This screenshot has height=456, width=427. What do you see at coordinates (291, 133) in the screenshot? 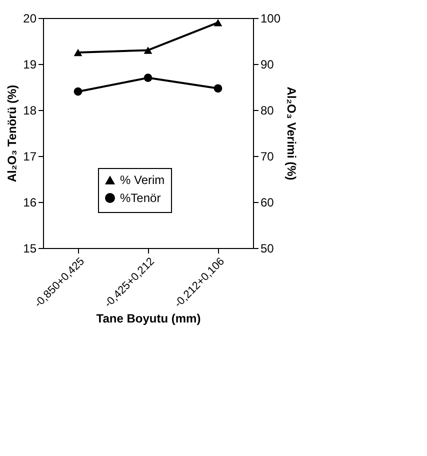
I see `y2-axis-title: Al₂O₃ Verimi (%)` at bounding box center [291, 133].